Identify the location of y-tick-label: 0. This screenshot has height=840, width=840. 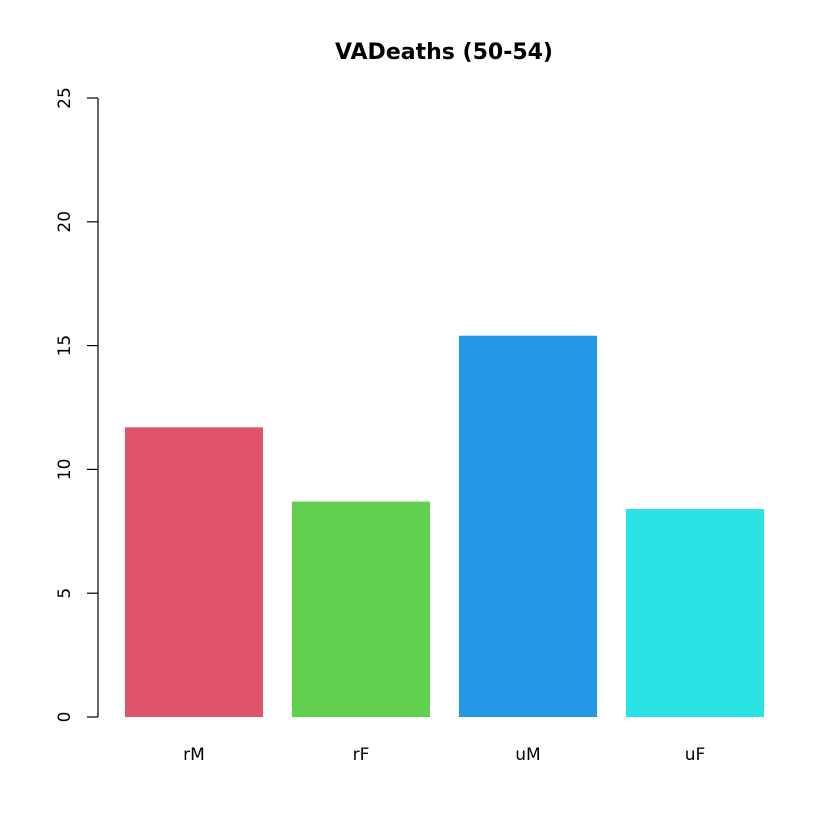
(65, 717).